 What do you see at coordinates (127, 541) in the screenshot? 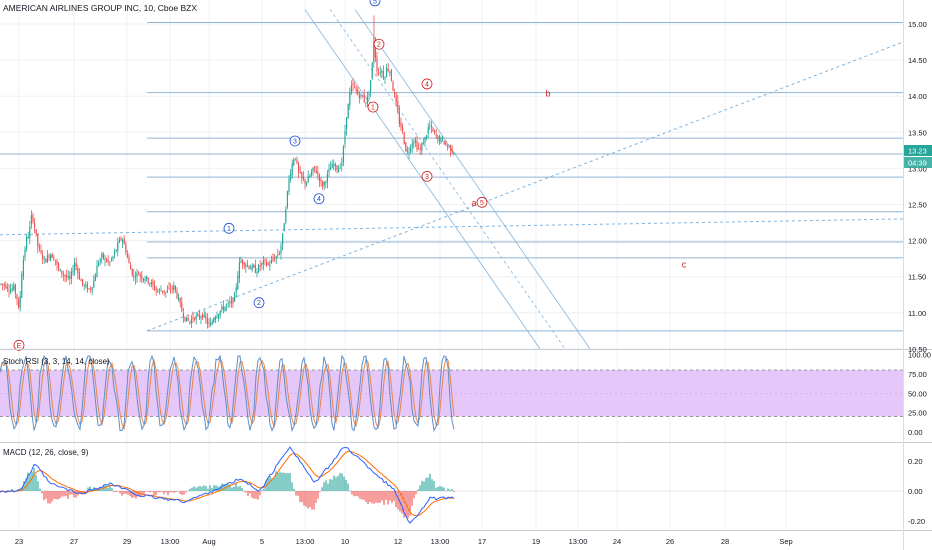
I see `time-tick-label: 29` at bounding box center [127, 541].